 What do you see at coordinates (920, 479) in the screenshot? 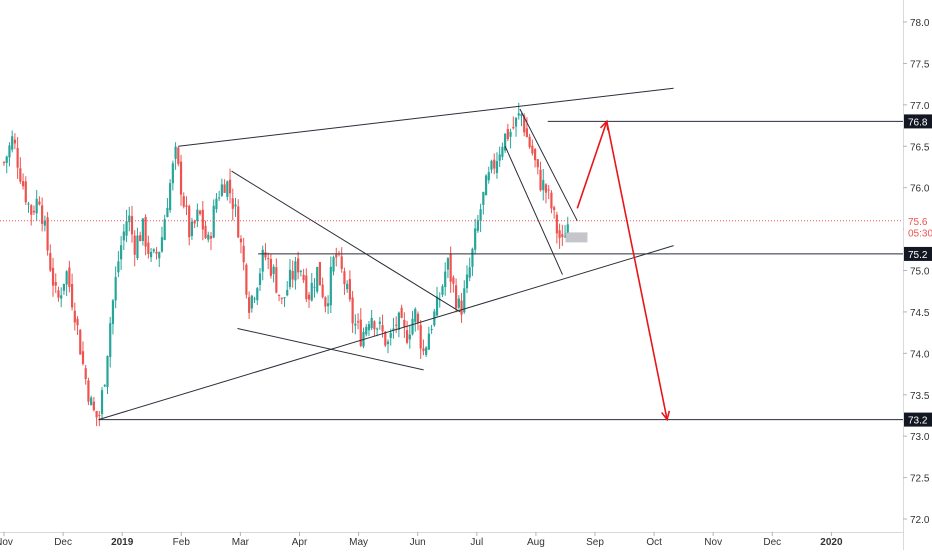
I see `y-tick-label: 72.5` at bounding box center [920, 479].